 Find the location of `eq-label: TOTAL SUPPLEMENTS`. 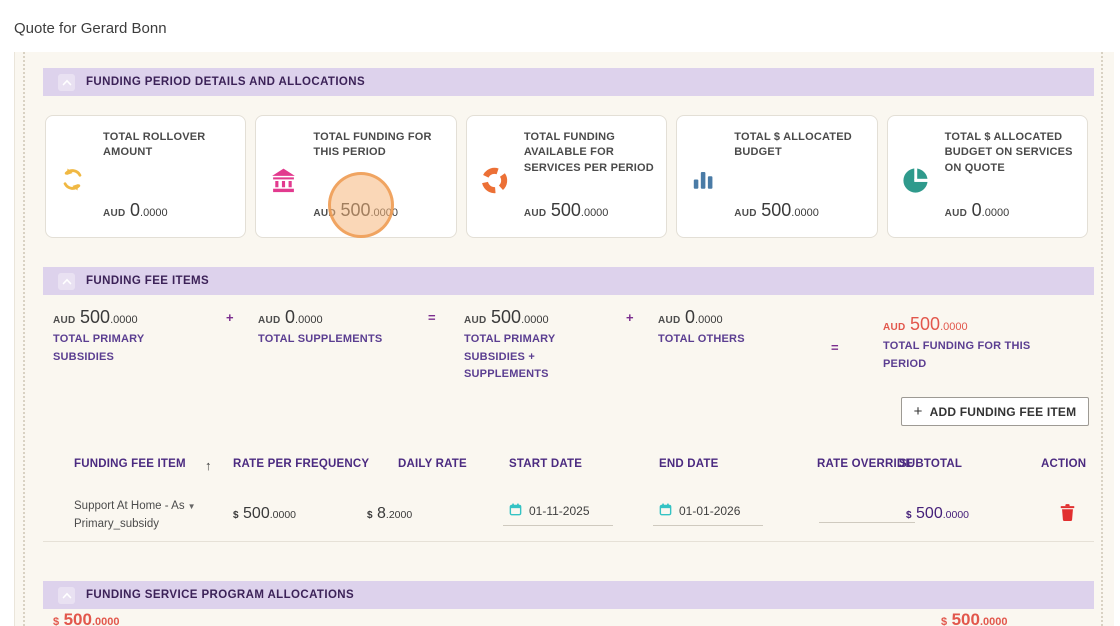

eq-label: TOTAL SUPPLEMENTS is located at coordinates (320, 339).